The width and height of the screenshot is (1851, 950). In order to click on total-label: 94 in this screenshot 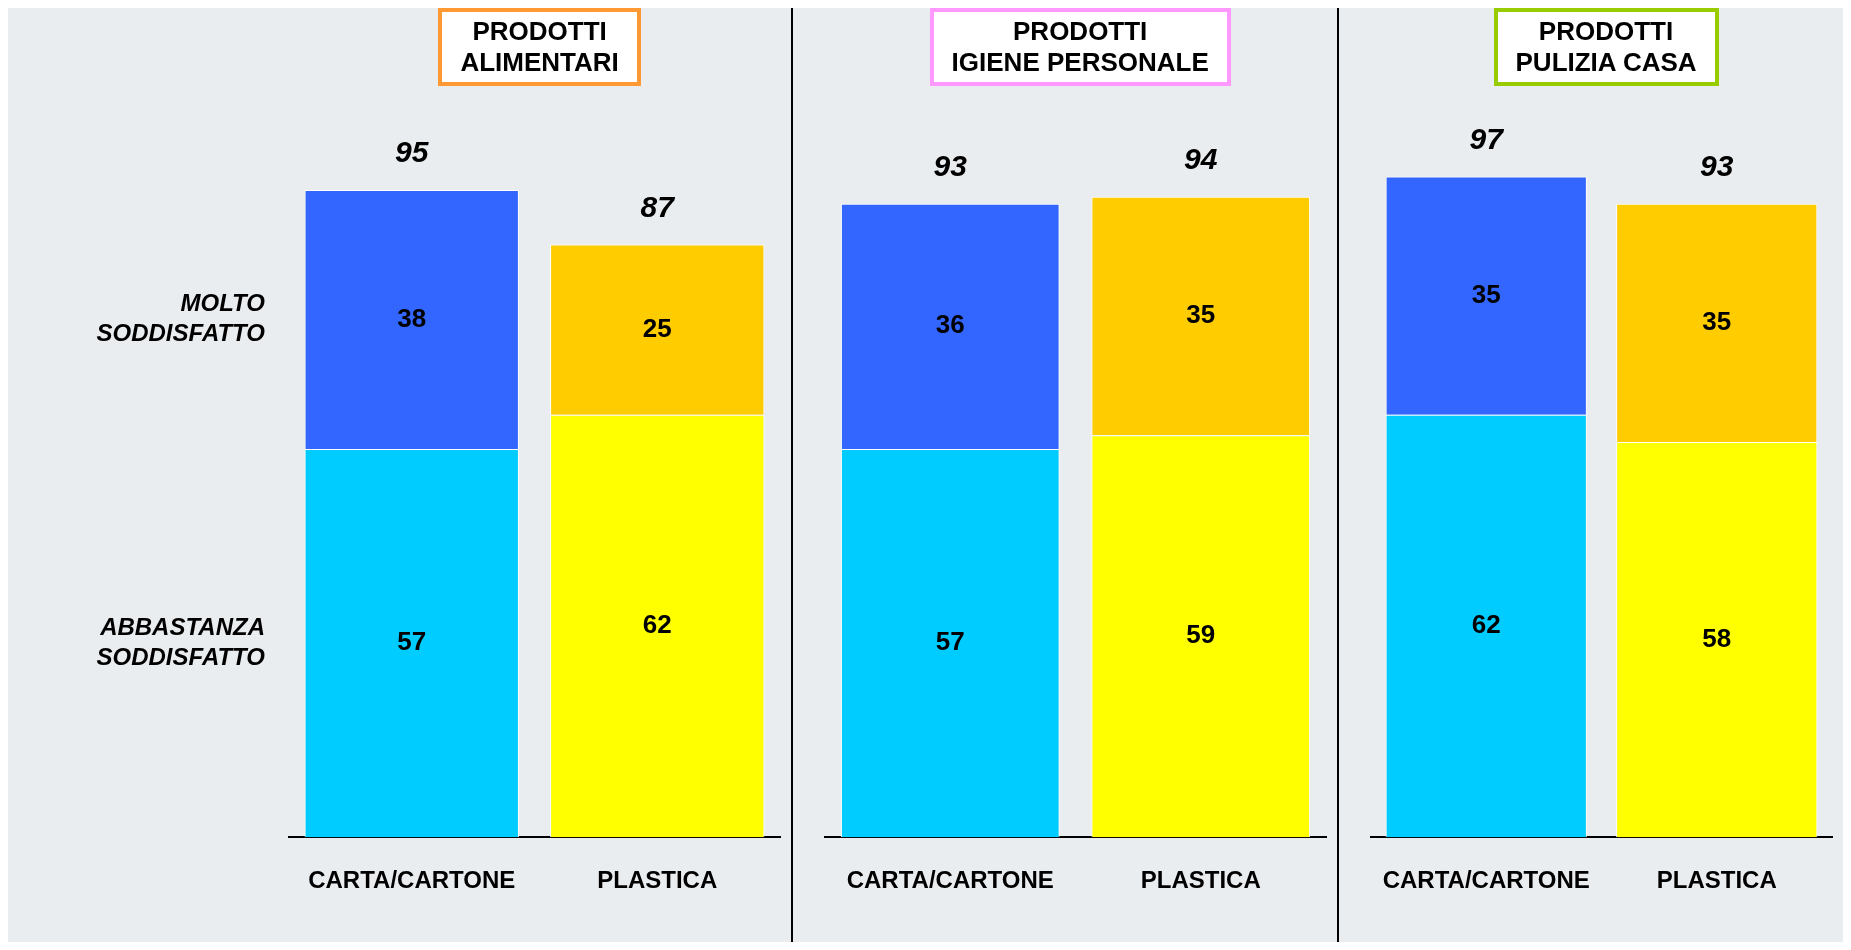, I will do `click(1200, 159)`.